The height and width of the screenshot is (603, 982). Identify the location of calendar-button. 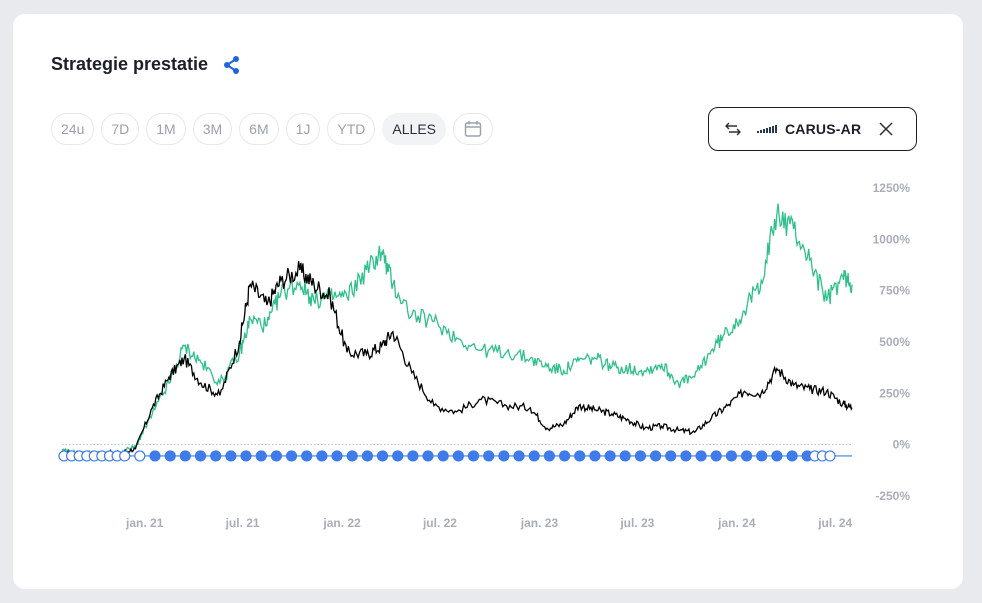
(473, 129).